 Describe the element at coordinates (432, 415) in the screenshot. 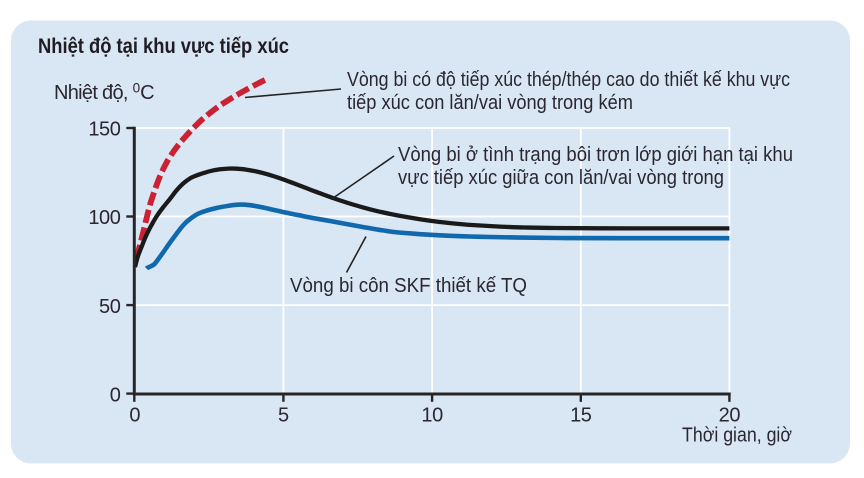

I see `svg-text: 10` at that location.